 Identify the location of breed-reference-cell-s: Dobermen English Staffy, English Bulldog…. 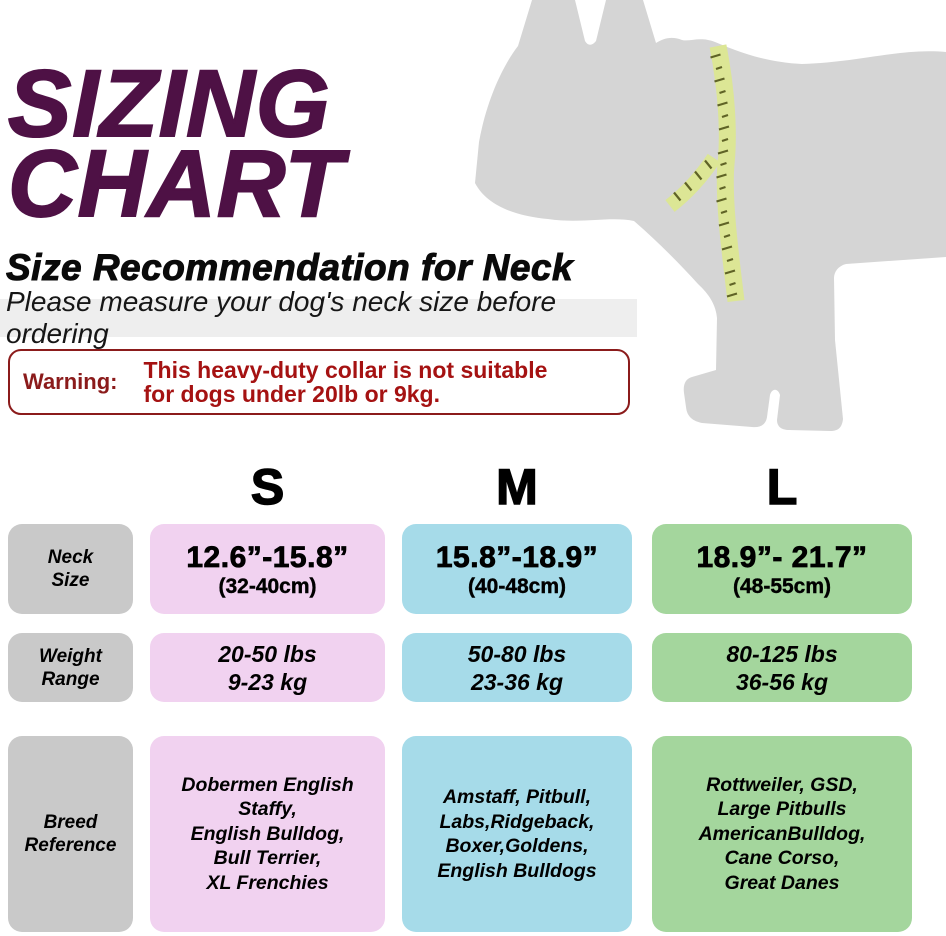
(267, 834).